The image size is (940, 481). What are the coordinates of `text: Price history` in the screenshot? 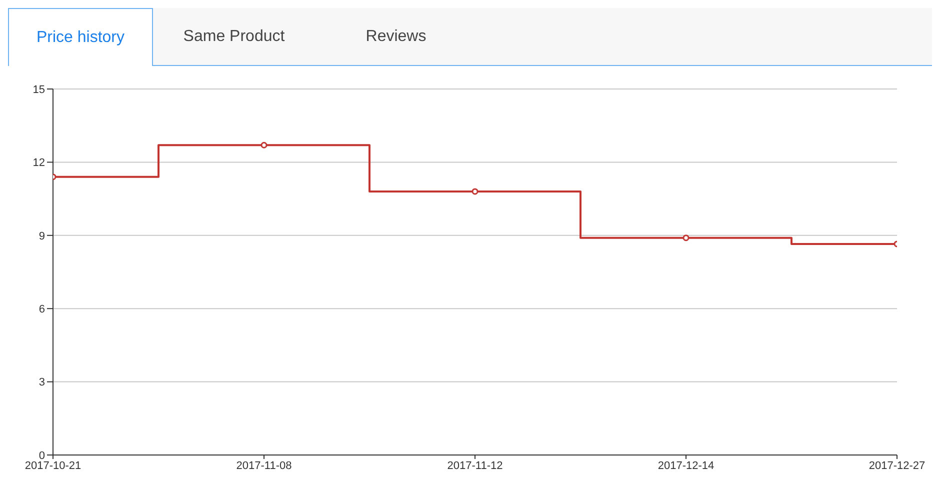 It's located at (80, 37).